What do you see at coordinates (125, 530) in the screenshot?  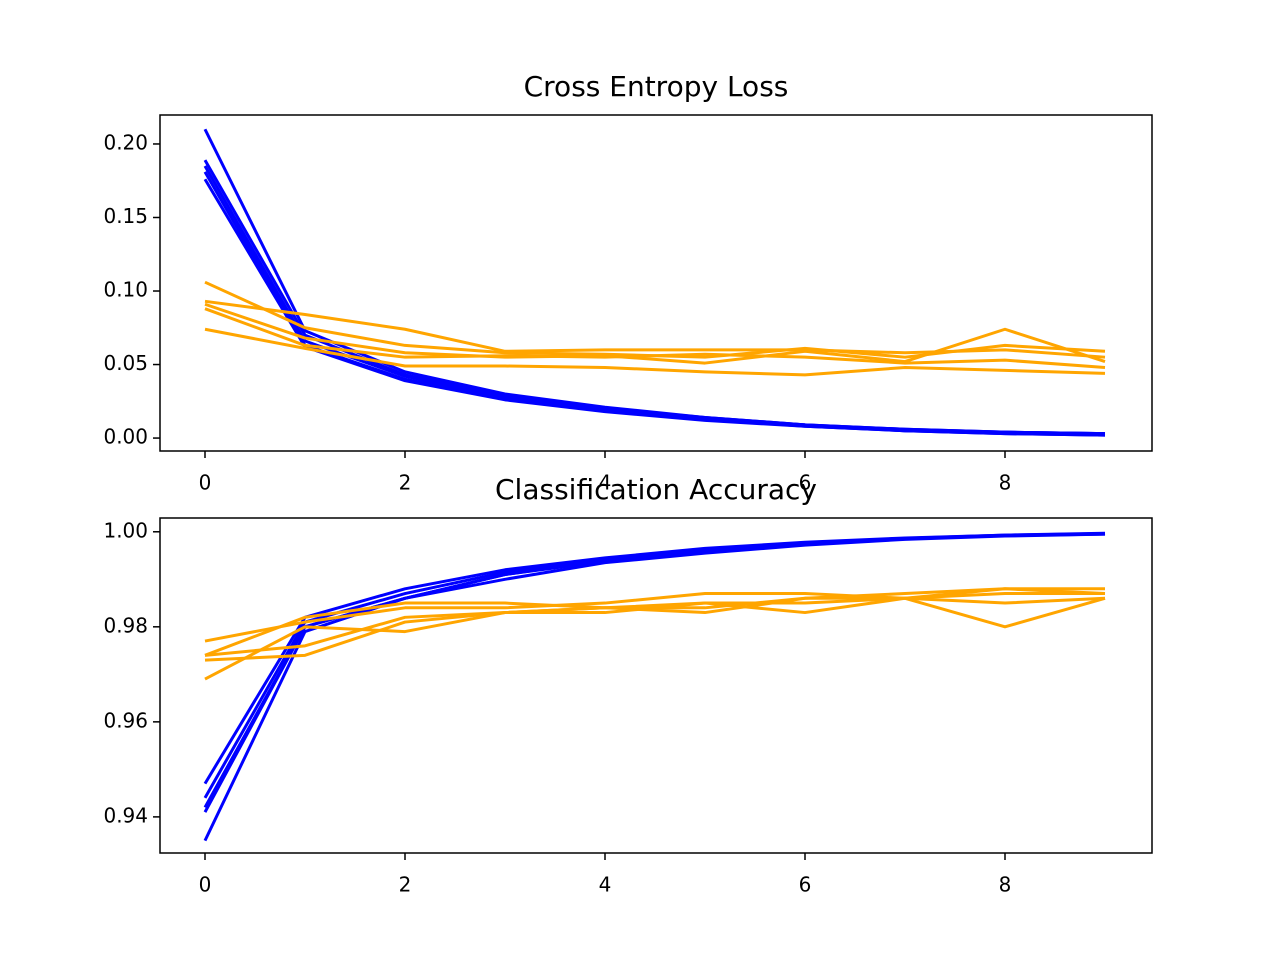 I see `y-tick-label: 1.00` at bounding box center [125, 530].